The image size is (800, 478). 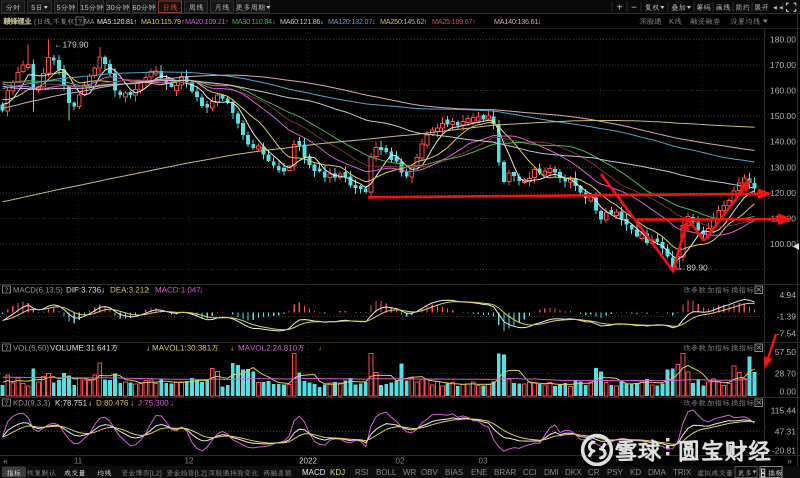 I want to click on svg-text: 180.00, so click(x=783, y=39).